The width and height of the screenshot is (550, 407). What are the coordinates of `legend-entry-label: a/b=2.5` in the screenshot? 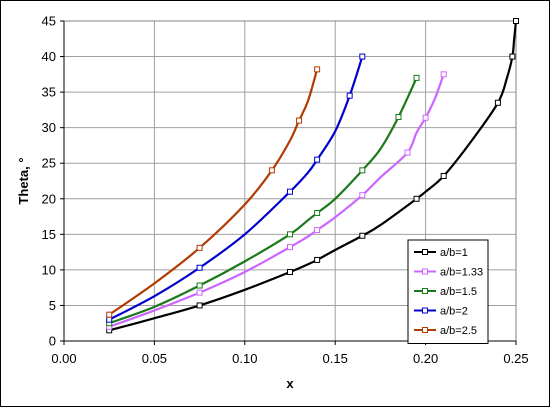 It's located at (458, 331).